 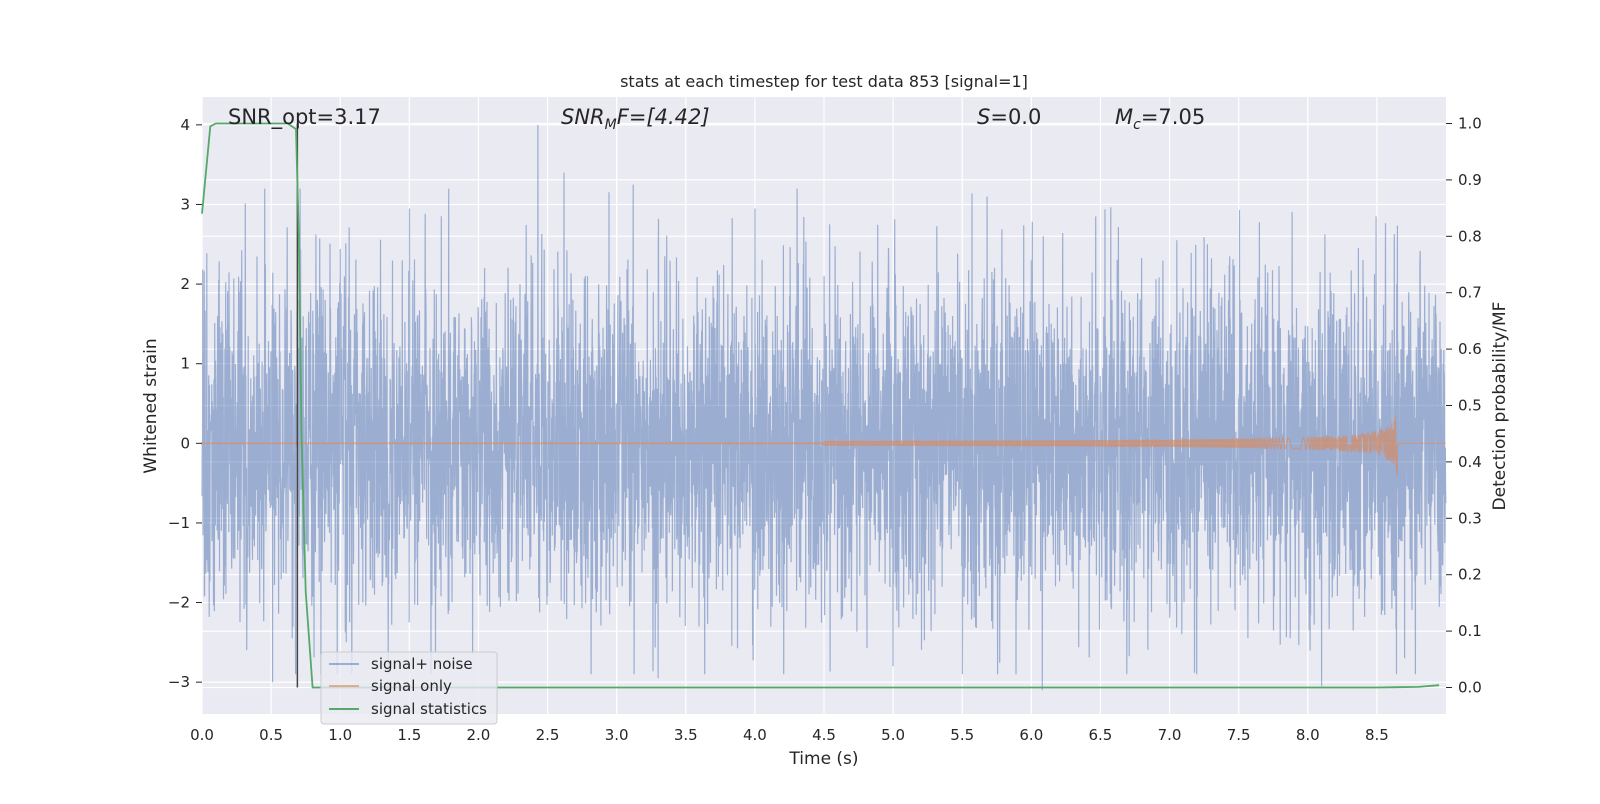 I want to click on left-tick-label: 4, so click(x=185, y=125).